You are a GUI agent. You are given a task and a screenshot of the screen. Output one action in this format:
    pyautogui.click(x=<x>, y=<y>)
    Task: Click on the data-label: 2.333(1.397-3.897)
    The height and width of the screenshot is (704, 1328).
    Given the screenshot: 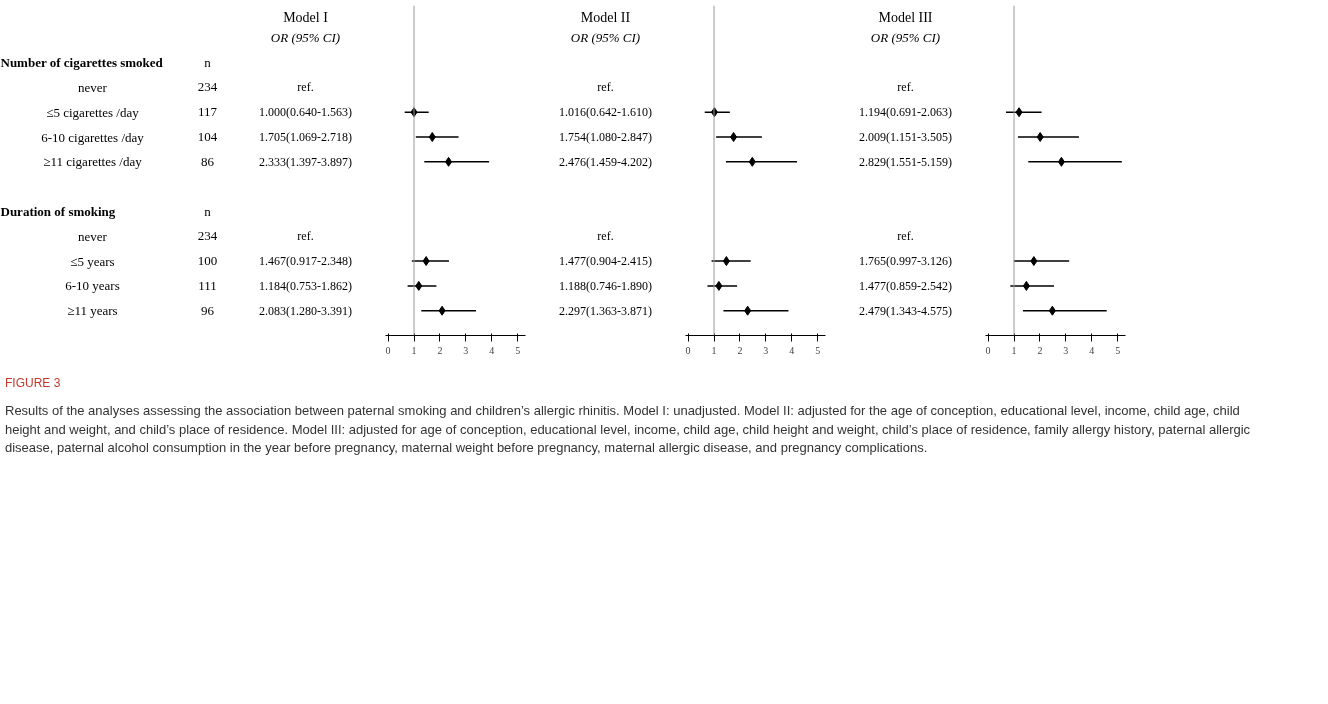 What is the action you would take?
    pyautogui.click(x=306, y=161)
    